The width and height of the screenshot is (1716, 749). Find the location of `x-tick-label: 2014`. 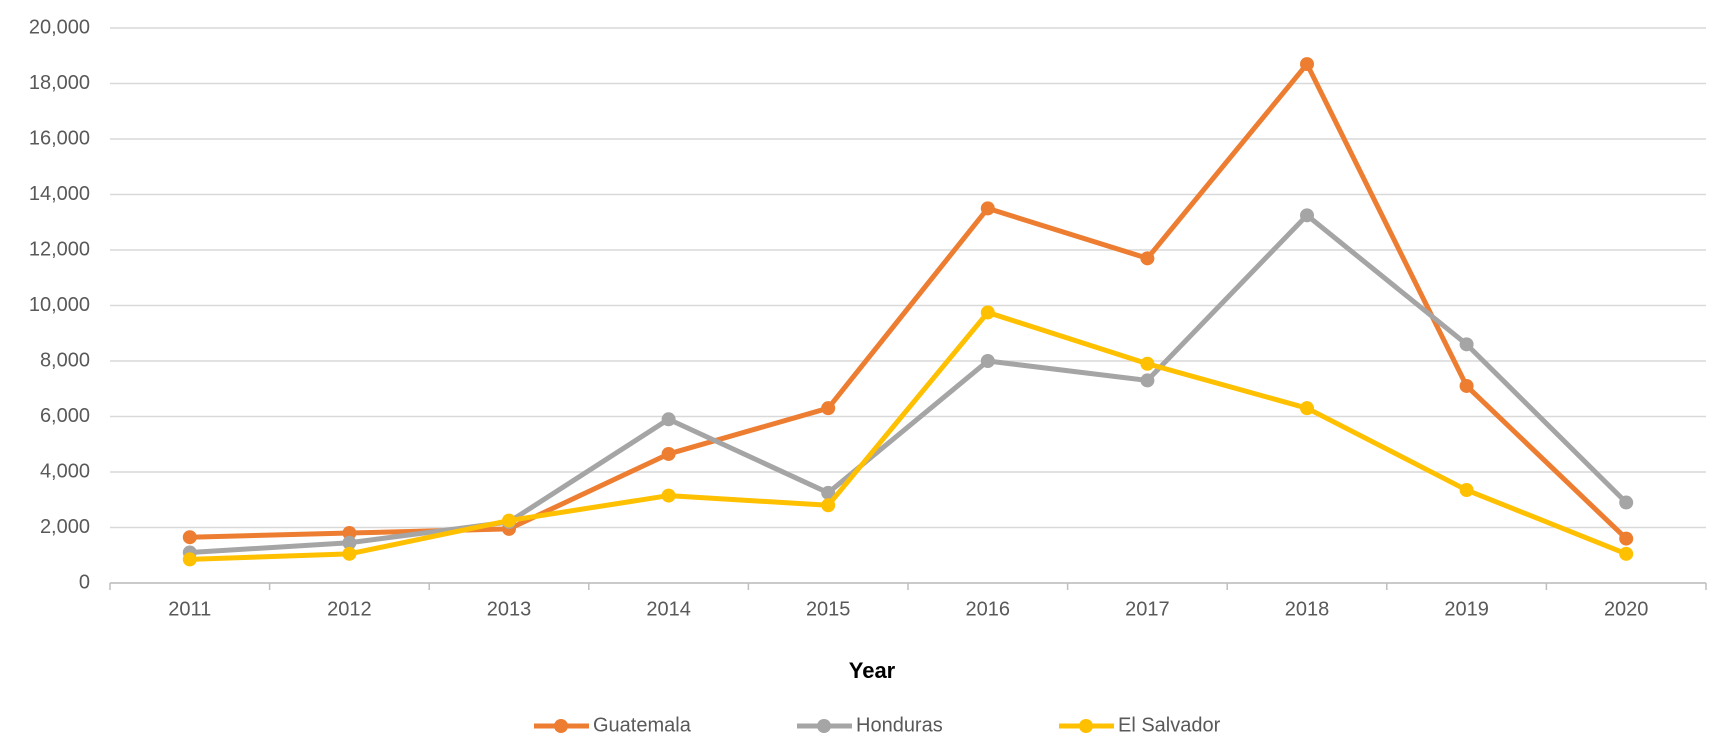

x-tick-label: 2014 is located at coordinates (668, 609).